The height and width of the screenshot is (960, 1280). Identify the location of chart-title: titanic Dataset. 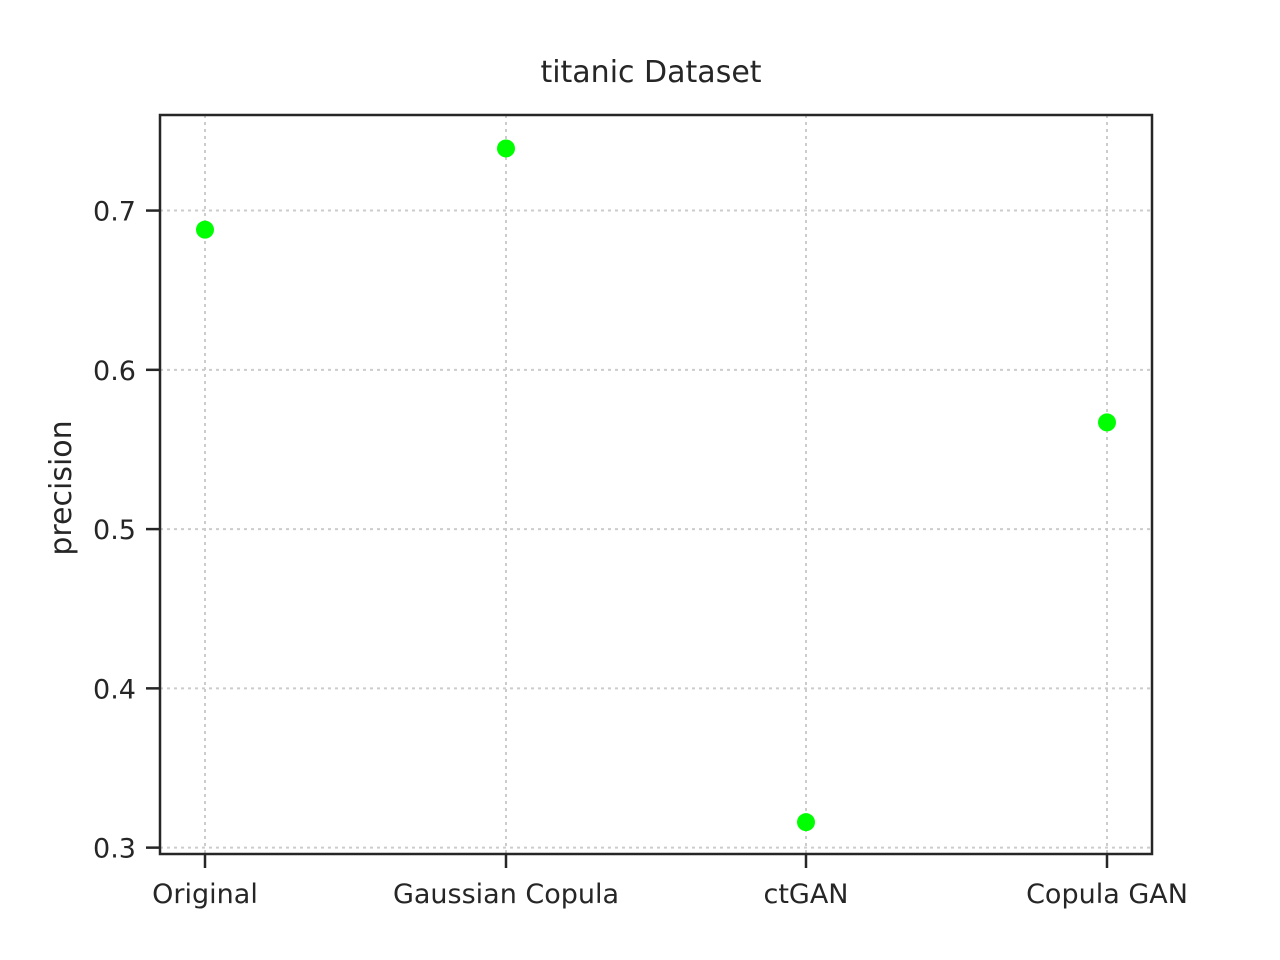
(650, 72).